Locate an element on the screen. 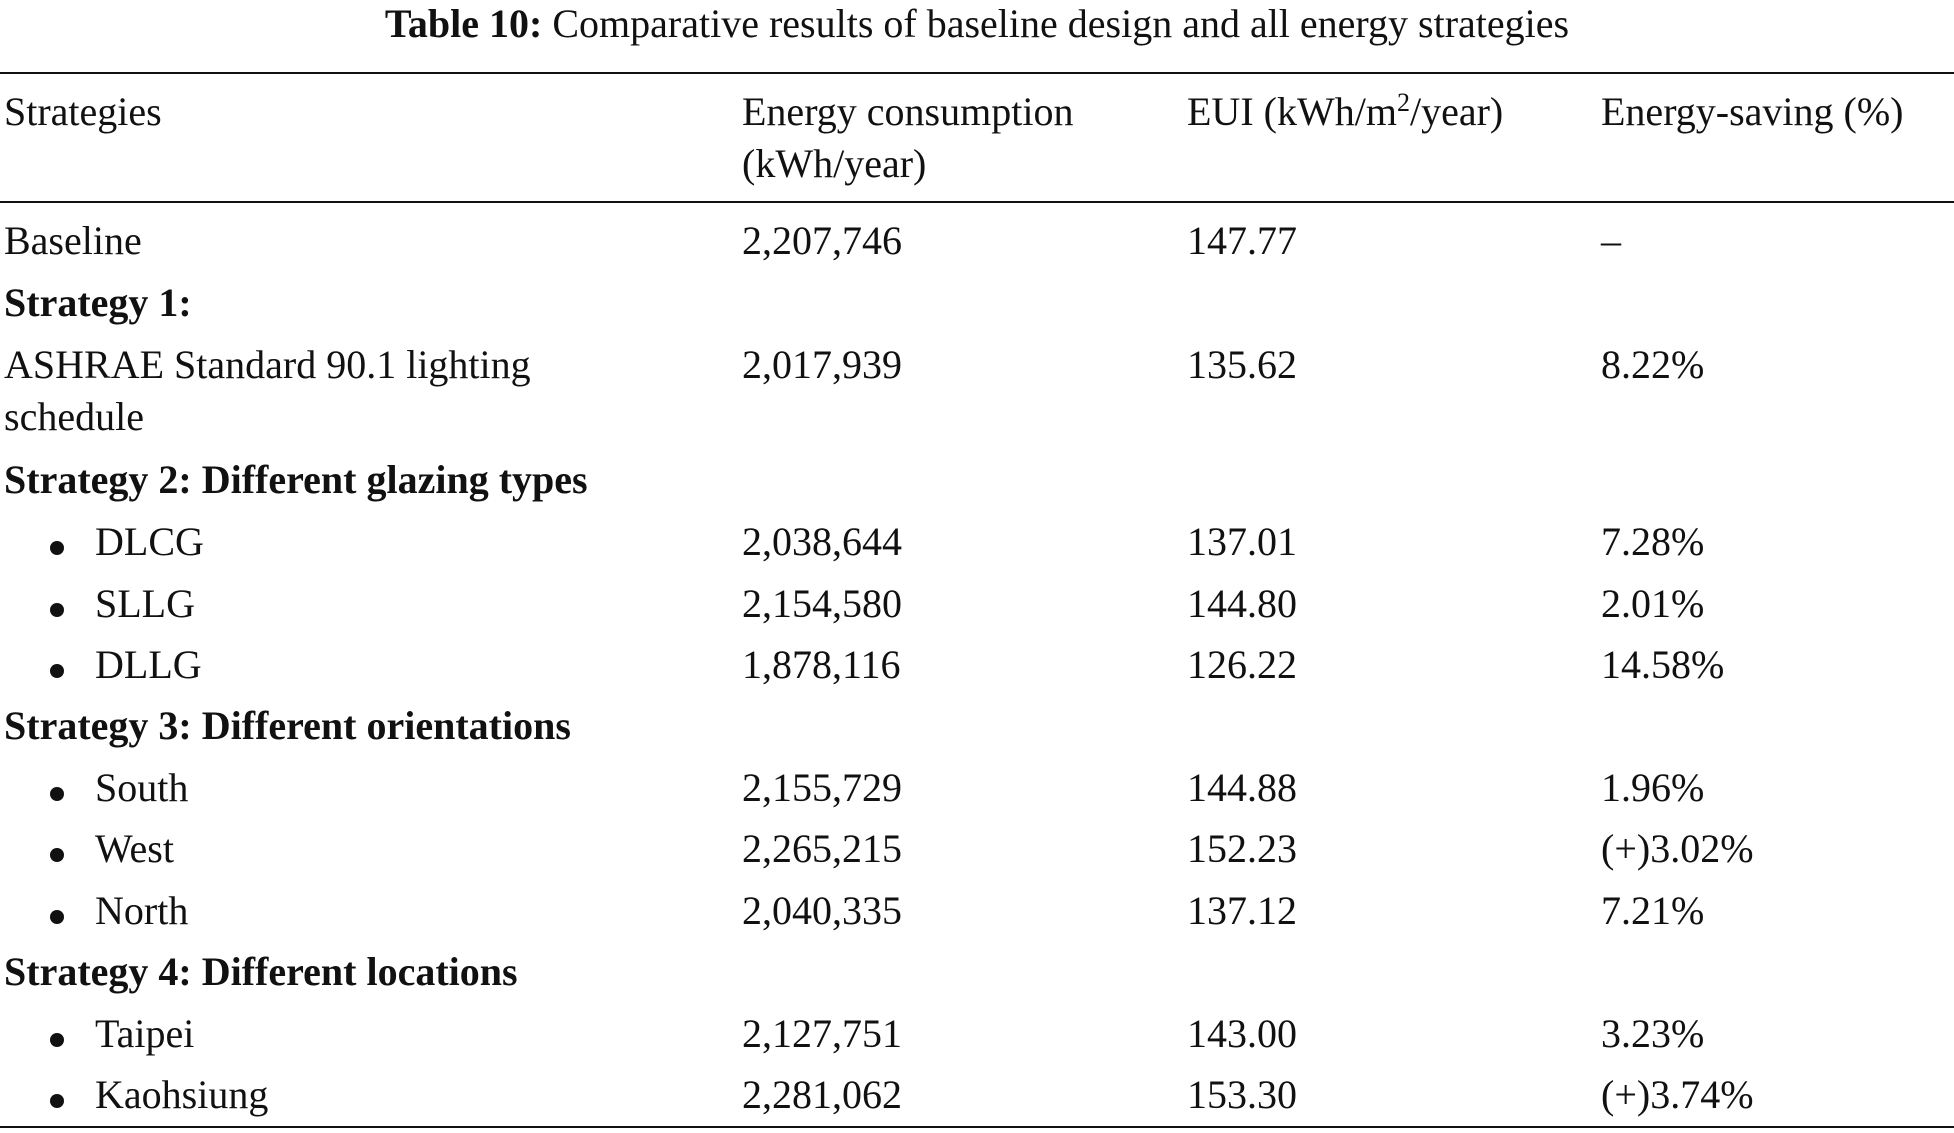 The image size is (1954, 1133). row-taipei-energy: 2,127,751 is located at coordinates (822, 1033).